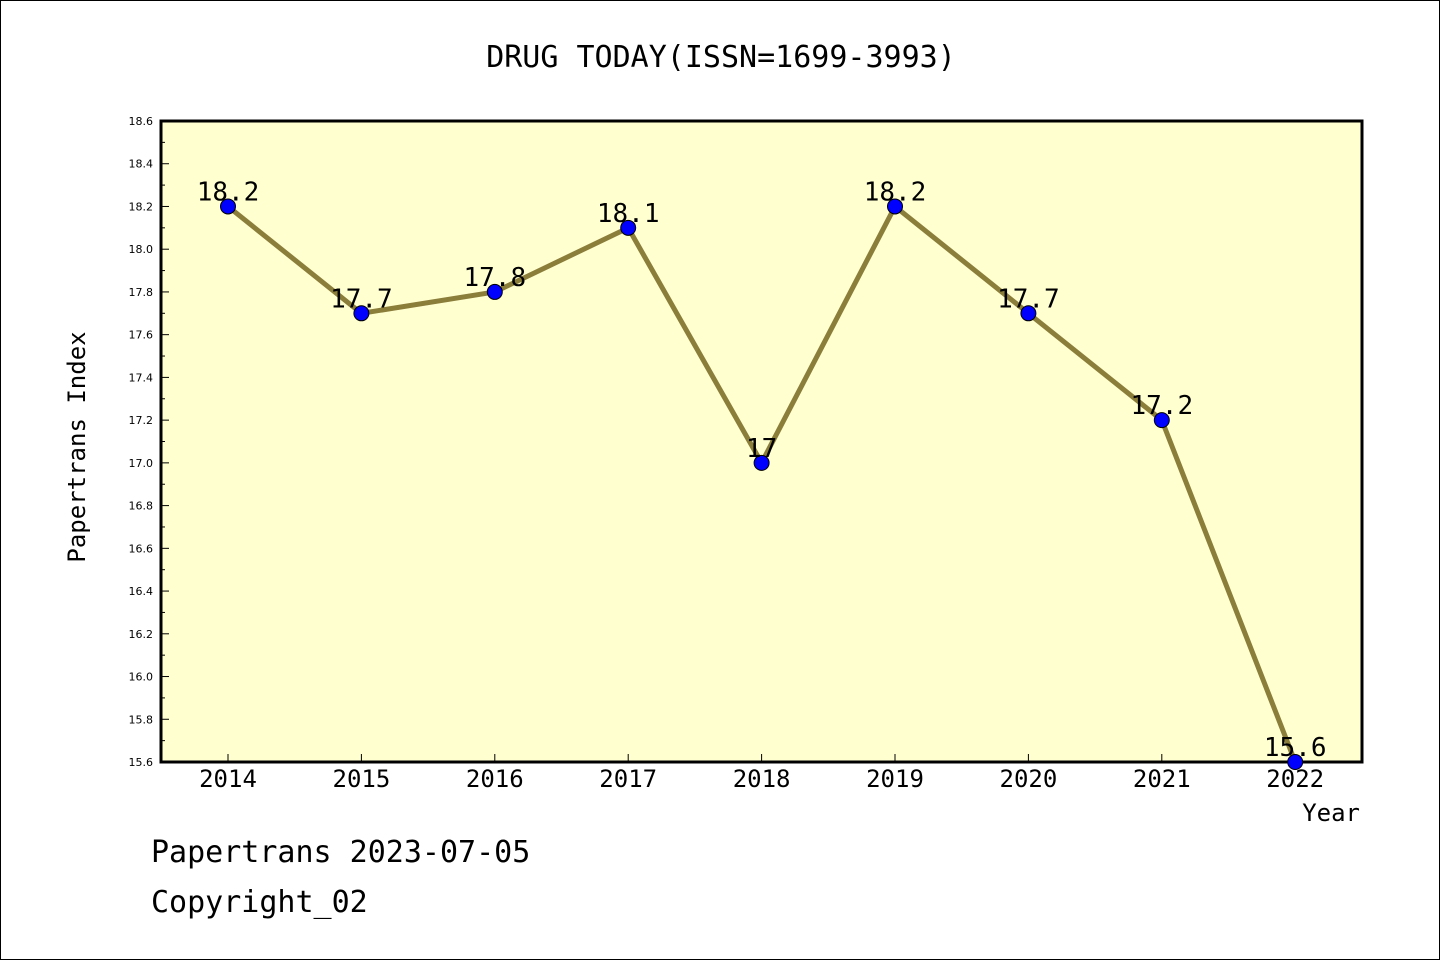 This screenshot has width=1440, height=960. Describe the element at coordinates (341, 852) in the screenshot. I see `footer-date: Papertrans 2023-07-05` at that location.